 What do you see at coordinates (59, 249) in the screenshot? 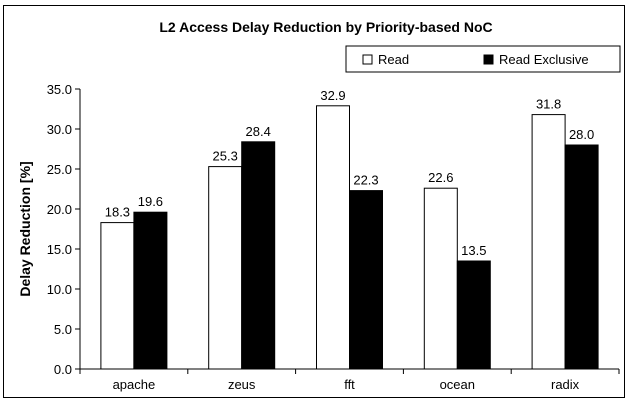
I see `y-tick-label: 15.0` at bounding box center [59, 249].